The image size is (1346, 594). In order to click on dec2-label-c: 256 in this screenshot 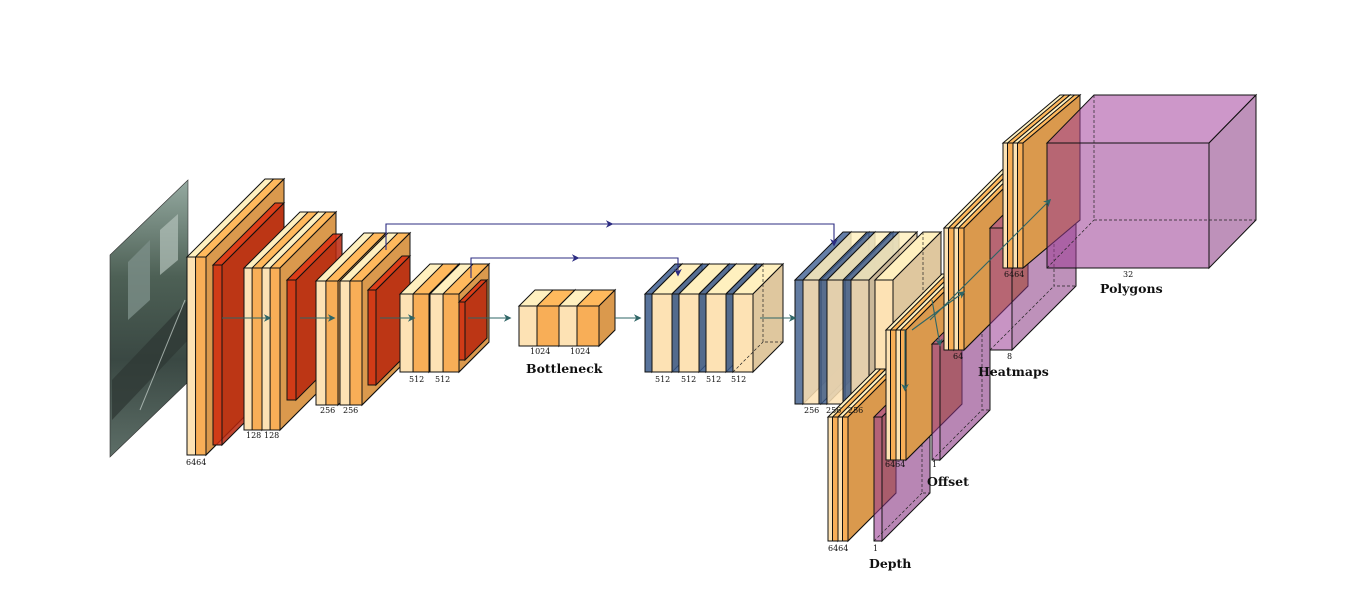, I will do `click(855, 410)`.